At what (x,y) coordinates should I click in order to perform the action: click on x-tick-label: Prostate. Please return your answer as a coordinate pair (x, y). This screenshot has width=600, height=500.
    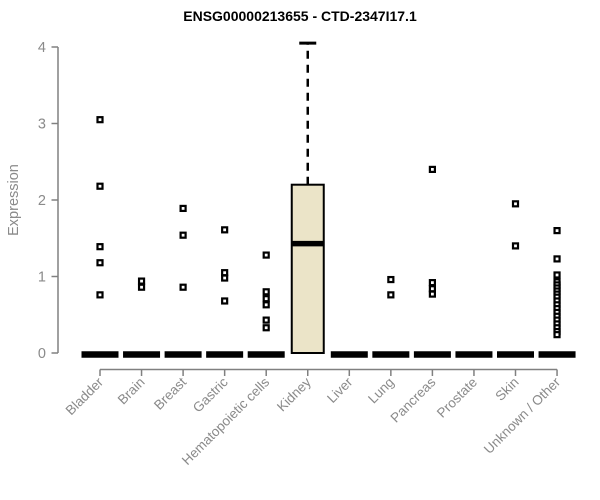
    Looking at the image, I should click on (457, 398).